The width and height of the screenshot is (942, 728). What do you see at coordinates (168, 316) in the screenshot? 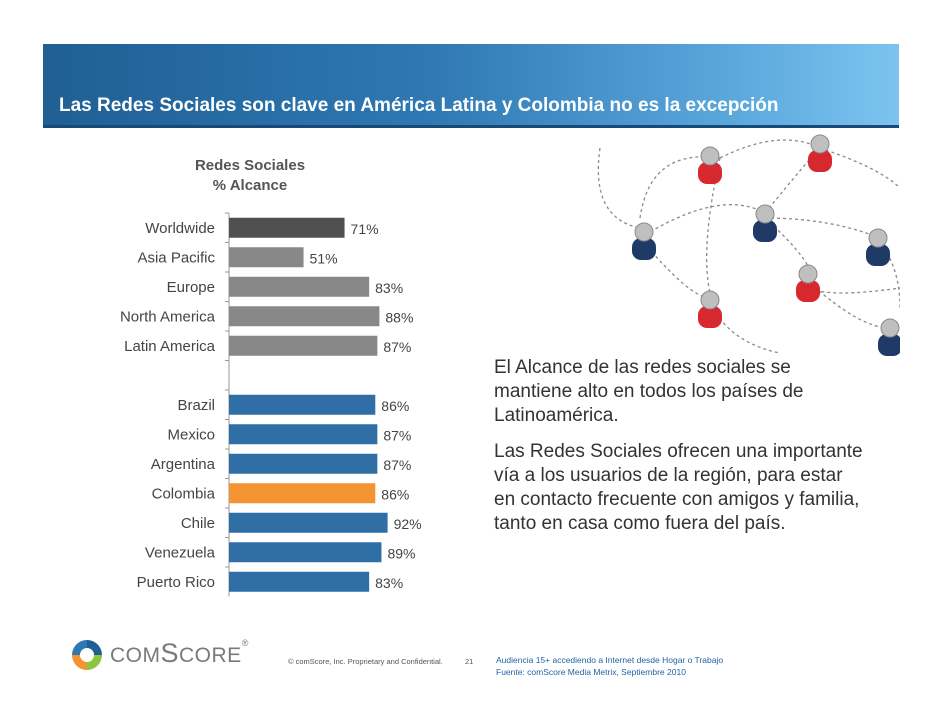
I see `category-label: North America` at bounding box center [168, 316].